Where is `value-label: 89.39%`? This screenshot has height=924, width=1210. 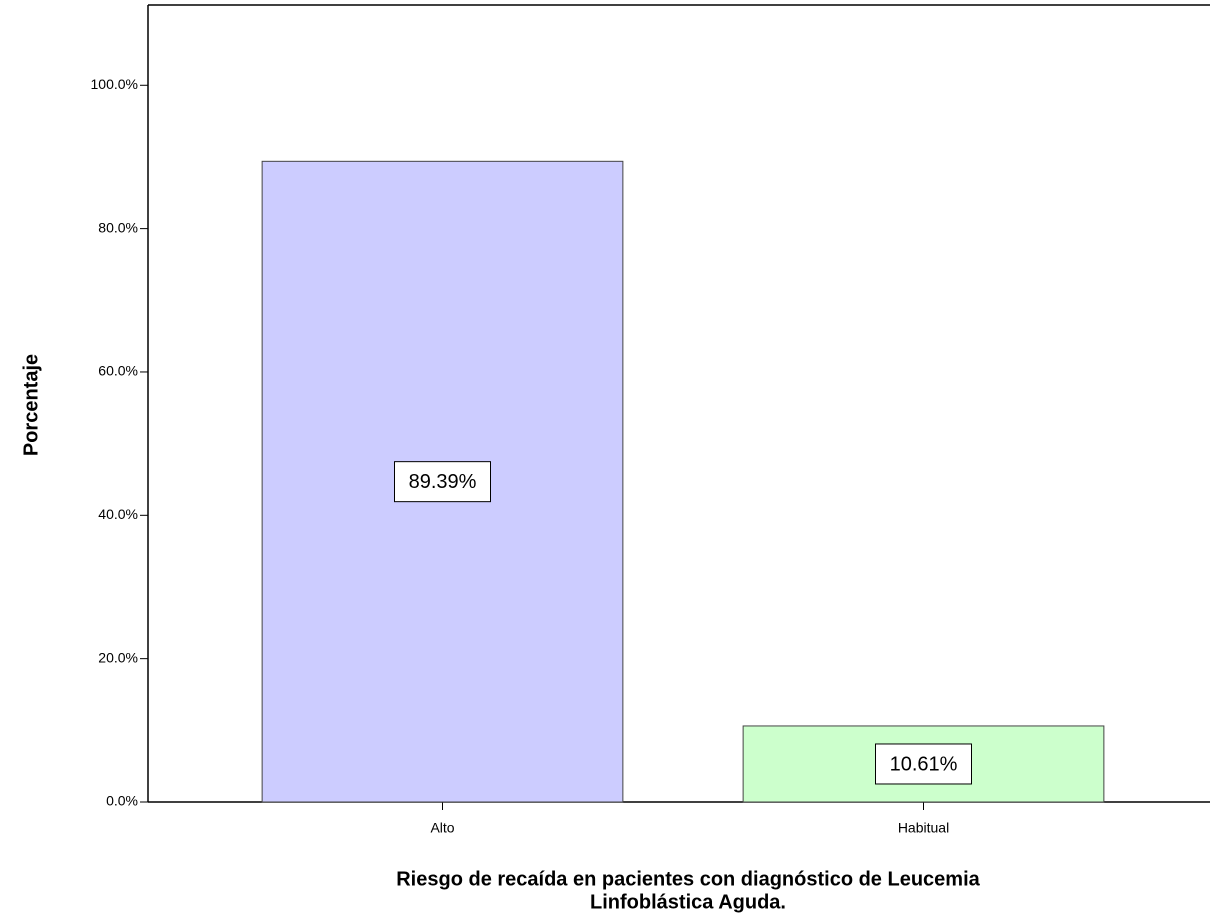 value-label: 89.39% is located at coordinates (443, 482).